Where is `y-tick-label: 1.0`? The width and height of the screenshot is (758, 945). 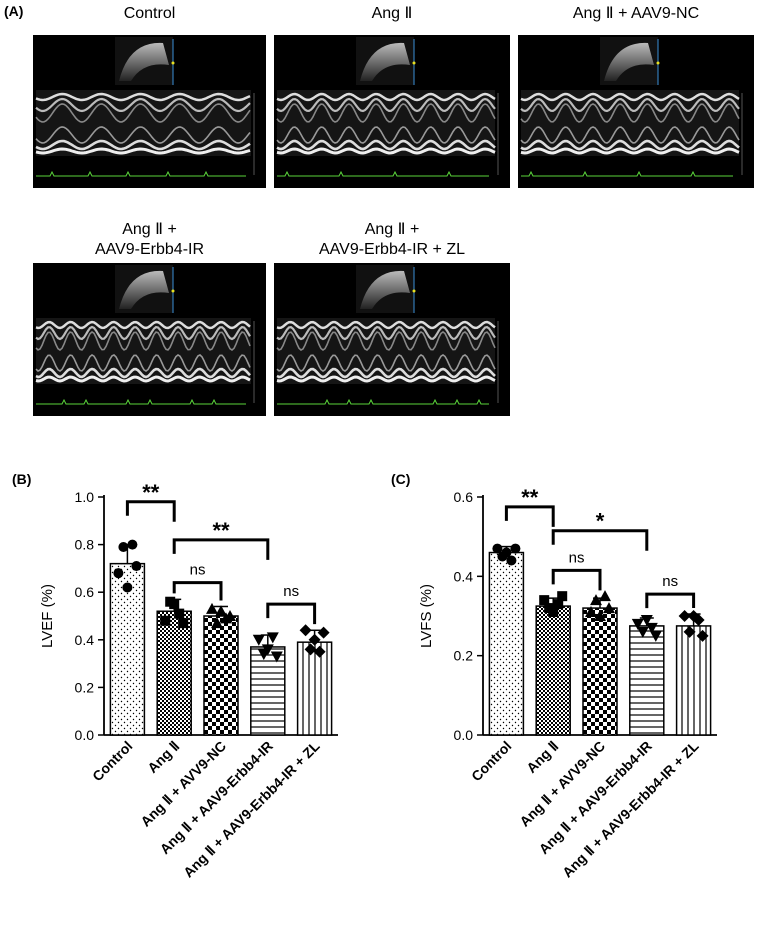 y-tick-label: 1.0 is located at coordinates (85, 497).